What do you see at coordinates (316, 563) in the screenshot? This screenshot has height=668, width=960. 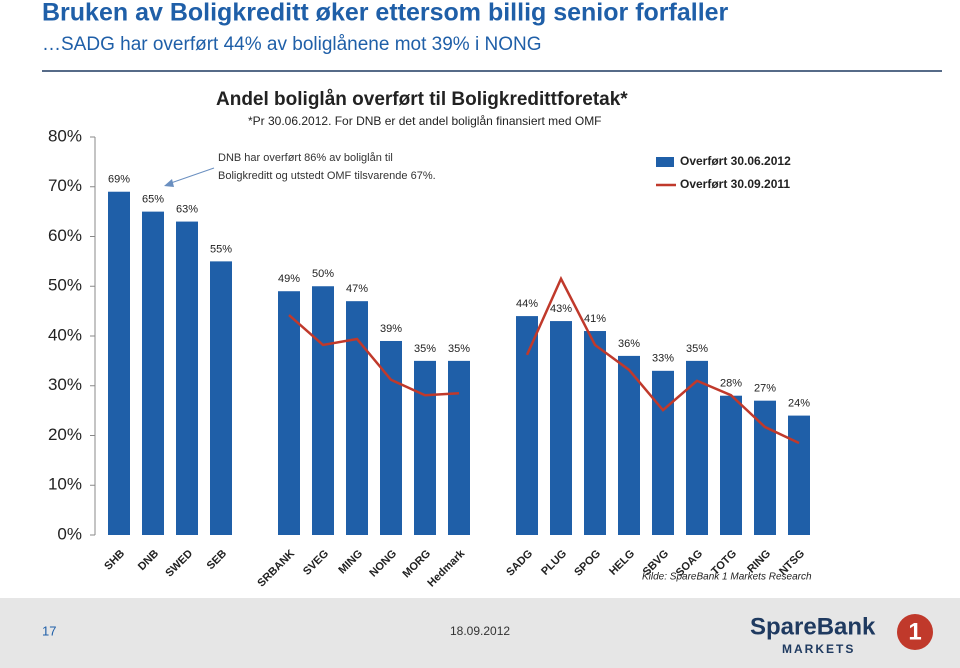 I see `x-tick-label: SVEG` at bounding box center [316, 563].